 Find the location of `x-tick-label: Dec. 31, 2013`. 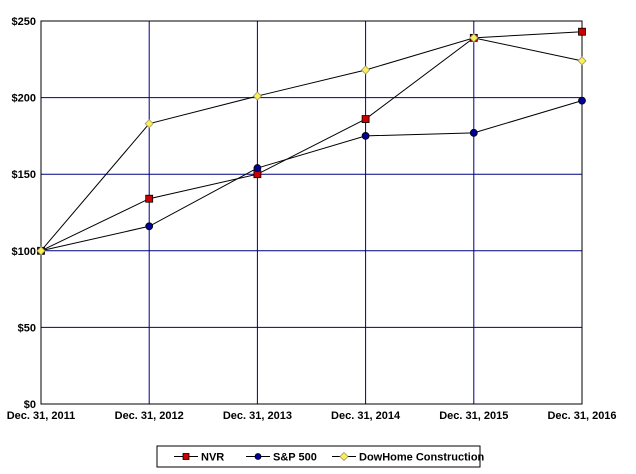

x-tick-label: Dec. 31, 2013 is located at coordinates (257, 416).